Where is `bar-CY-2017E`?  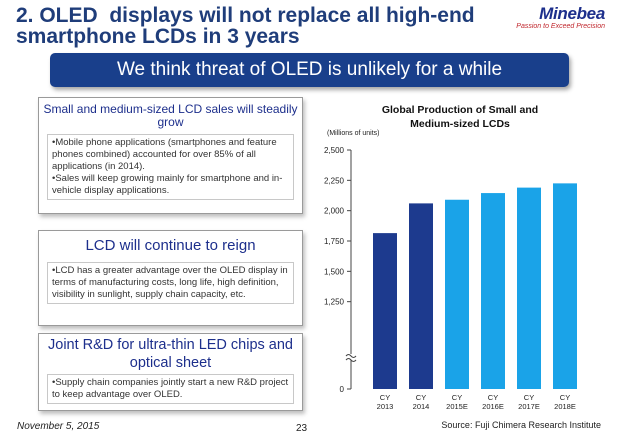
bar-CY-2017E is located at coordinates (529, 288).